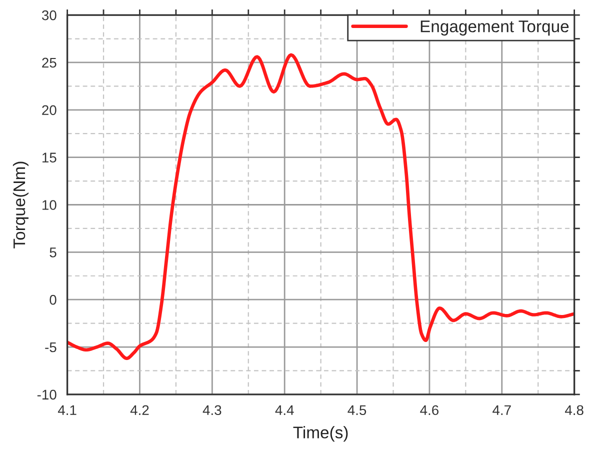  What do you see at coordinates (139, 410) in the screenshot?
I see `x-tick-label: 4.2` at bounding box center [139, 410].